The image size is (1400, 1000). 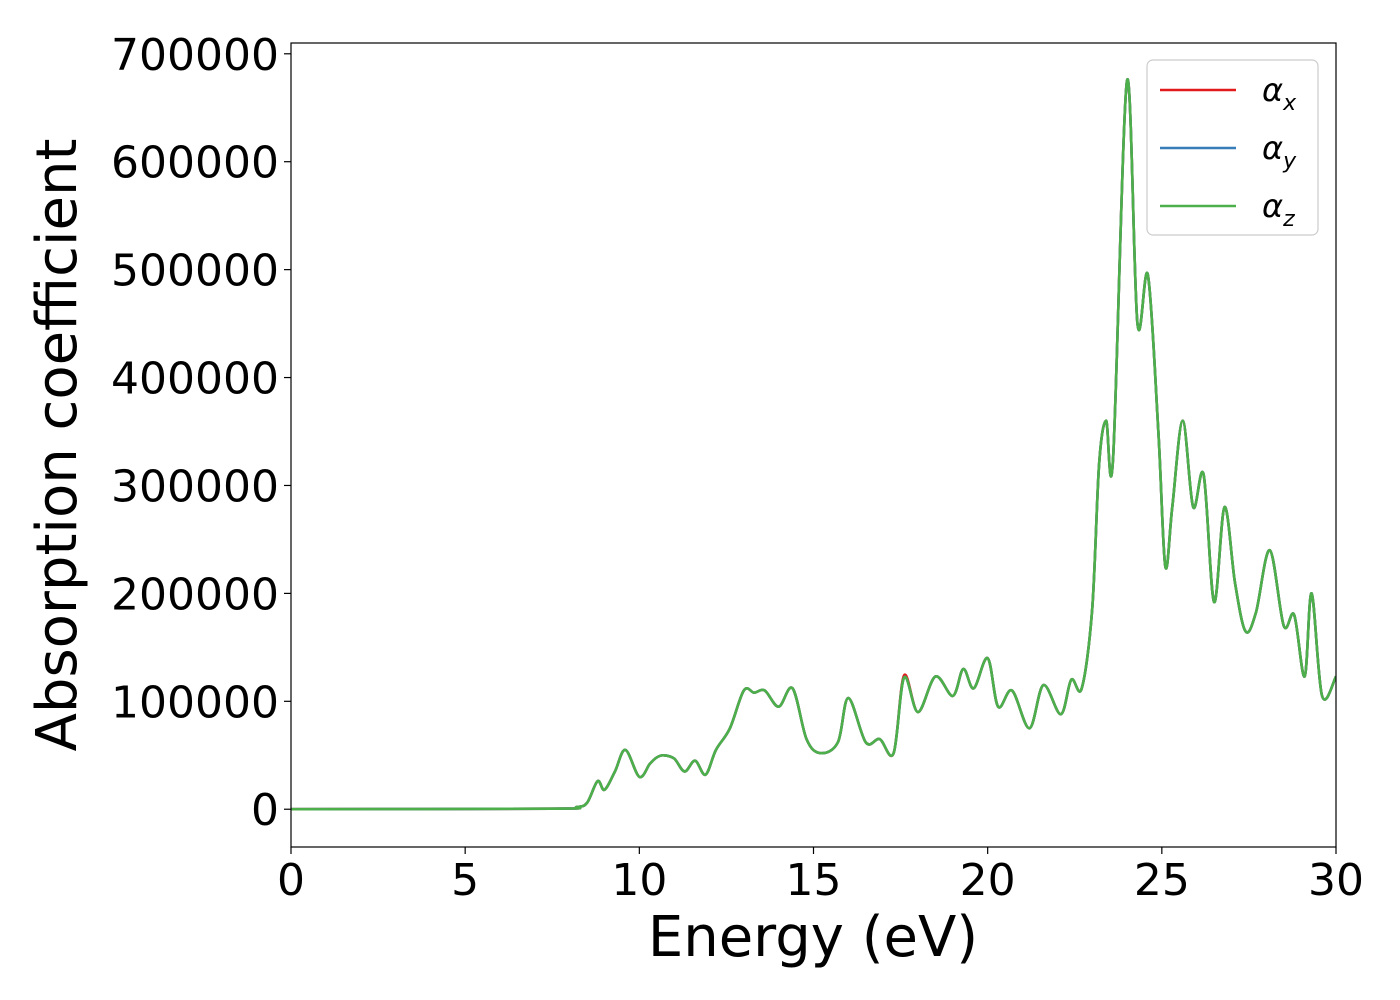 I want to click on legend-label-y: αy, so click(x=1279, y=151).